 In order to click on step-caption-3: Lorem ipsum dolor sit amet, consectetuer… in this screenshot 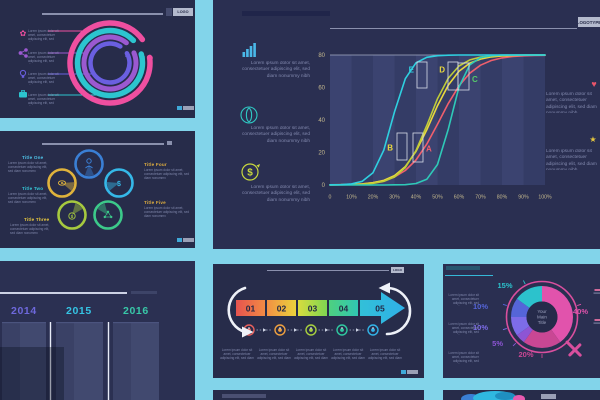, I will do `click(311, 354)`.